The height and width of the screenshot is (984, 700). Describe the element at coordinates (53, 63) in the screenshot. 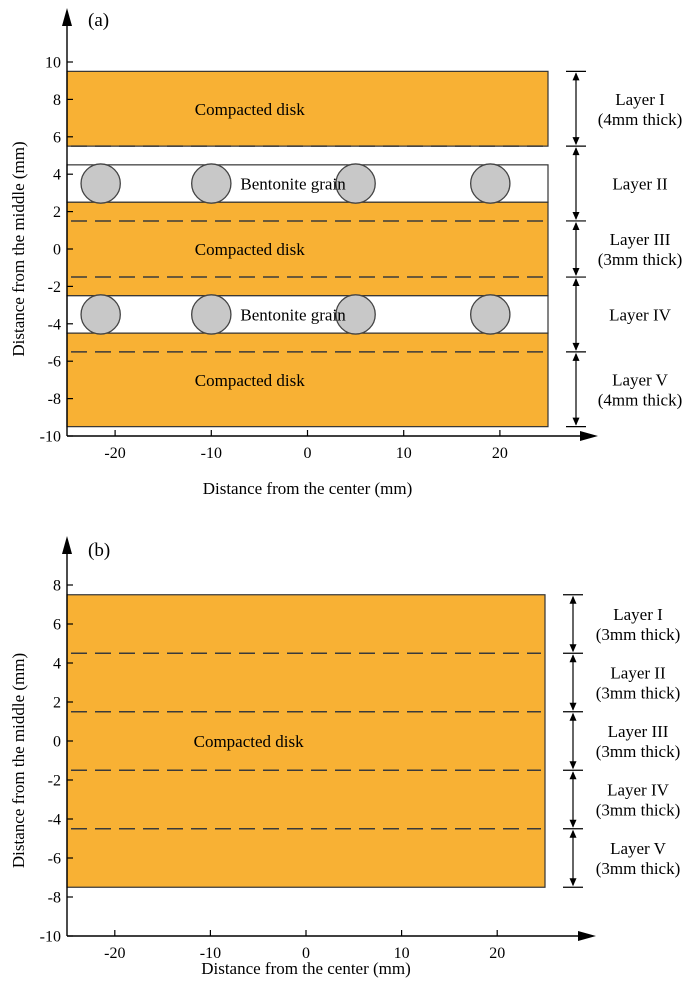

I see `y-tick-label: 10` at that location.